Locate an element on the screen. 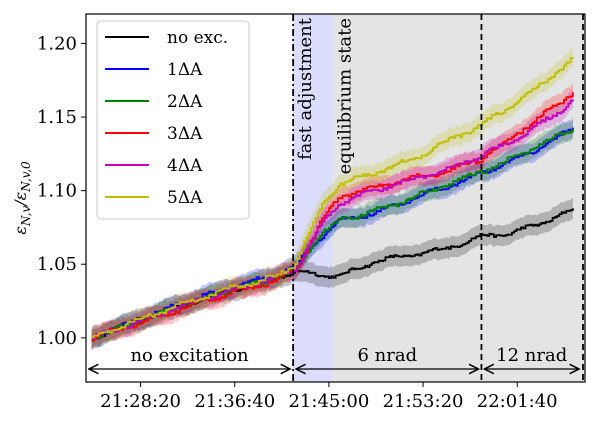 This screenshot has width=596, height=423. ytick-label: 1.20 is located at coordinates (57, 43).